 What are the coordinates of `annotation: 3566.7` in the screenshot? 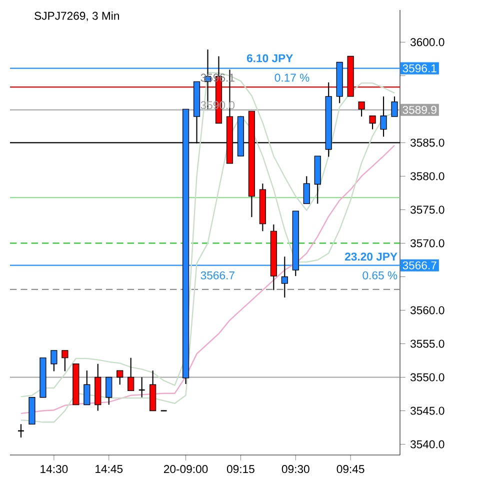 It's located at (217, 275).